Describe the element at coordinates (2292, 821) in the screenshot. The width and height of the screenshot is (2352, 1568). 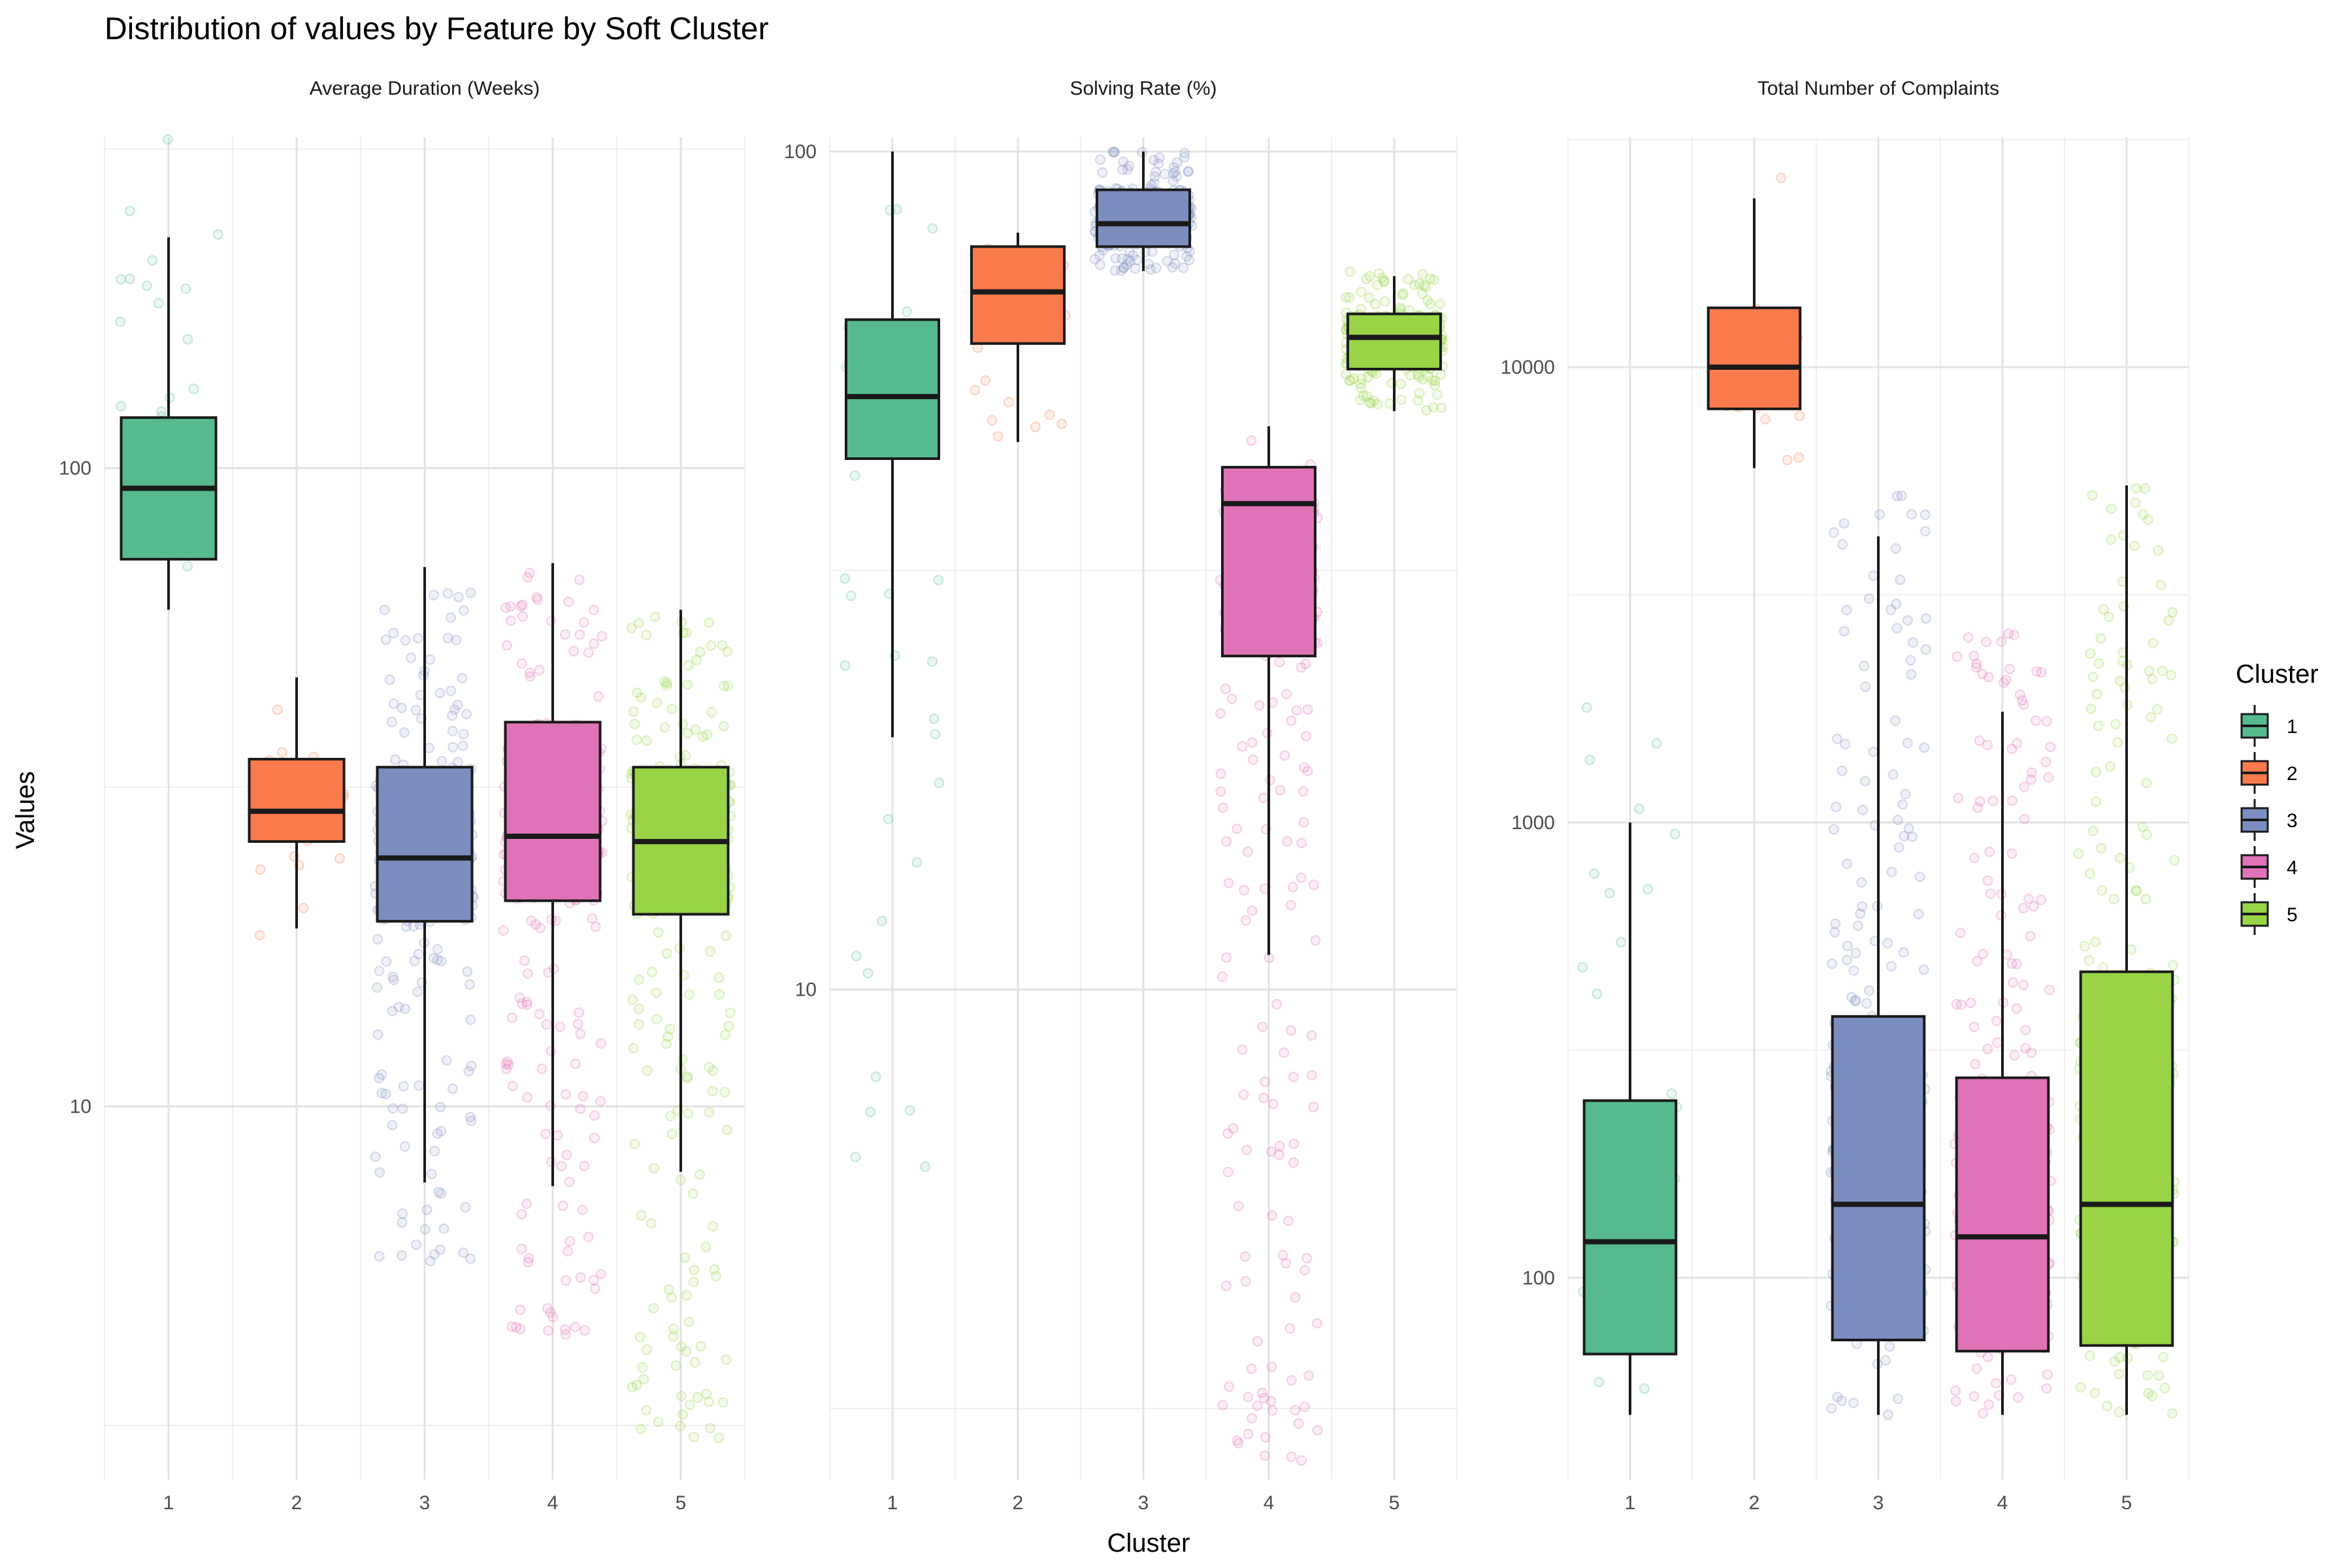
I see `legend-label: 3` at that location.